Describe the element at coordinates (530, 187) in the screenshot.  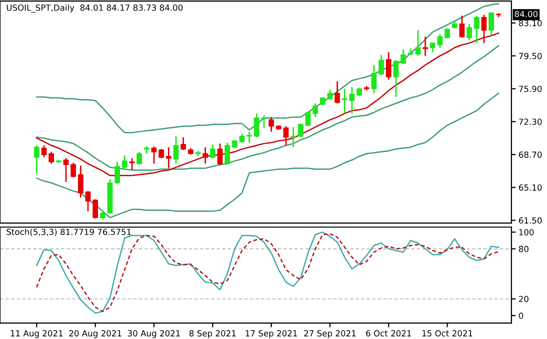
I see `y-tick-label: 65.10` at that location.